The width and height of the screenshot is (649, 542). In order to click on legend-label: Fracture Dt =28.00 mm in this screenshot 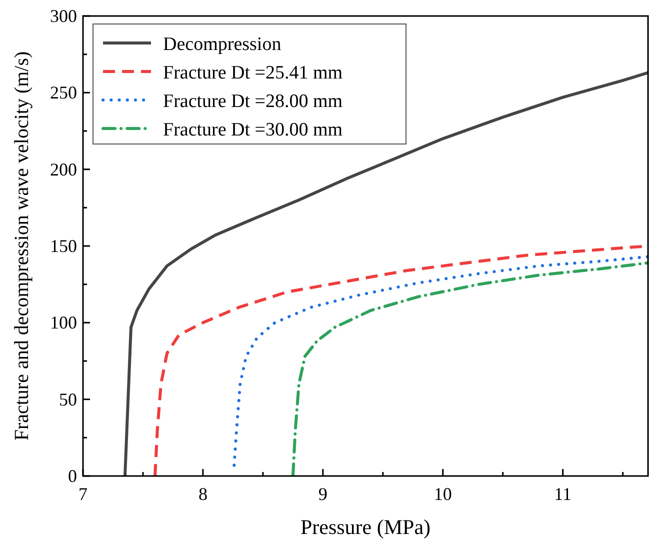, I will do `click(253, 101)`.